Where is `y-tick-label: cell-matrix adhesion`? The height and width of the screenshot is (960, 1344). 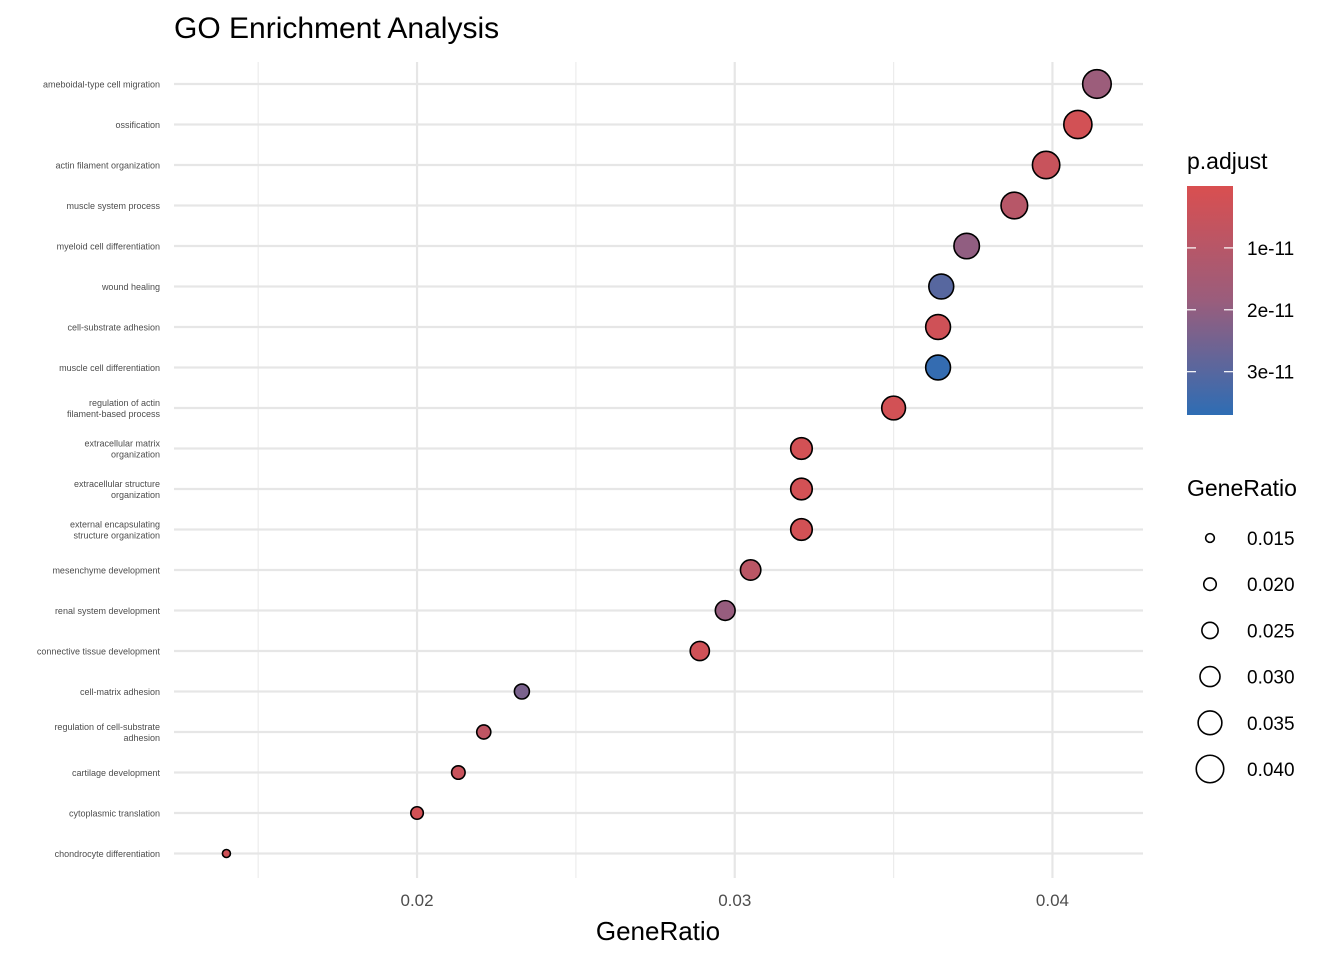 y-tick-label: cell-matrix adhesion is located at coordinates (120, 692).